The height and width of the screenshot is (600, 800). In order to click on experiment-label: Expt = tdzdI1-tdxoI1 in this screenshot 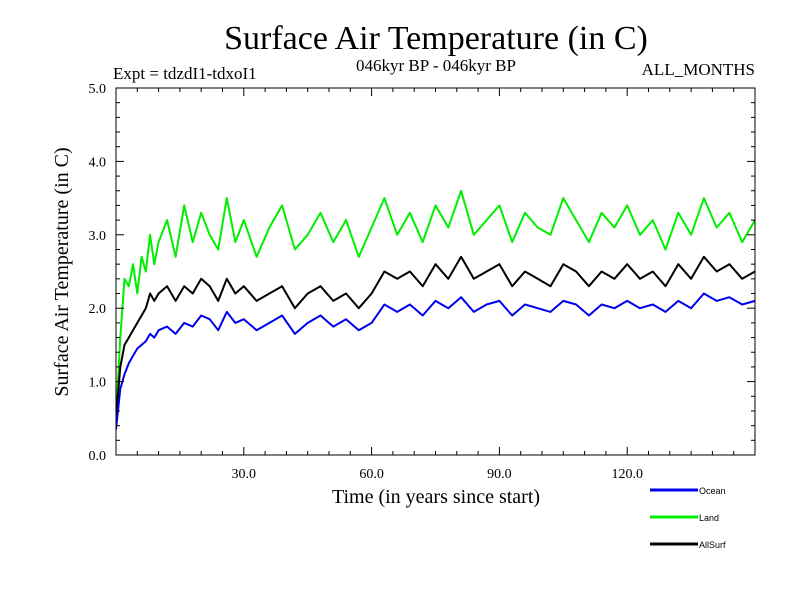, I will do `click(185, 73)`.